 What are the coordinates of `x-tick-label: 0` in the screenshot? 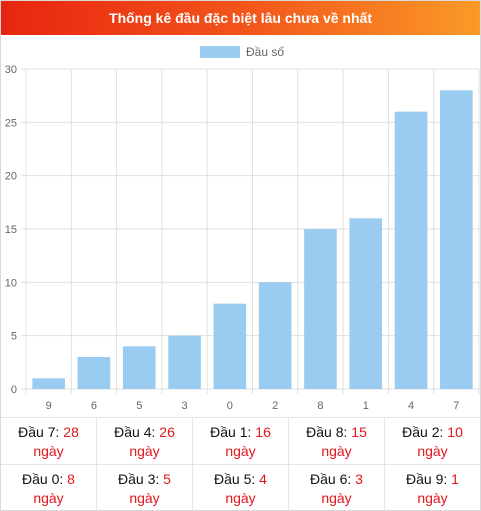 It's located at (230, 406).